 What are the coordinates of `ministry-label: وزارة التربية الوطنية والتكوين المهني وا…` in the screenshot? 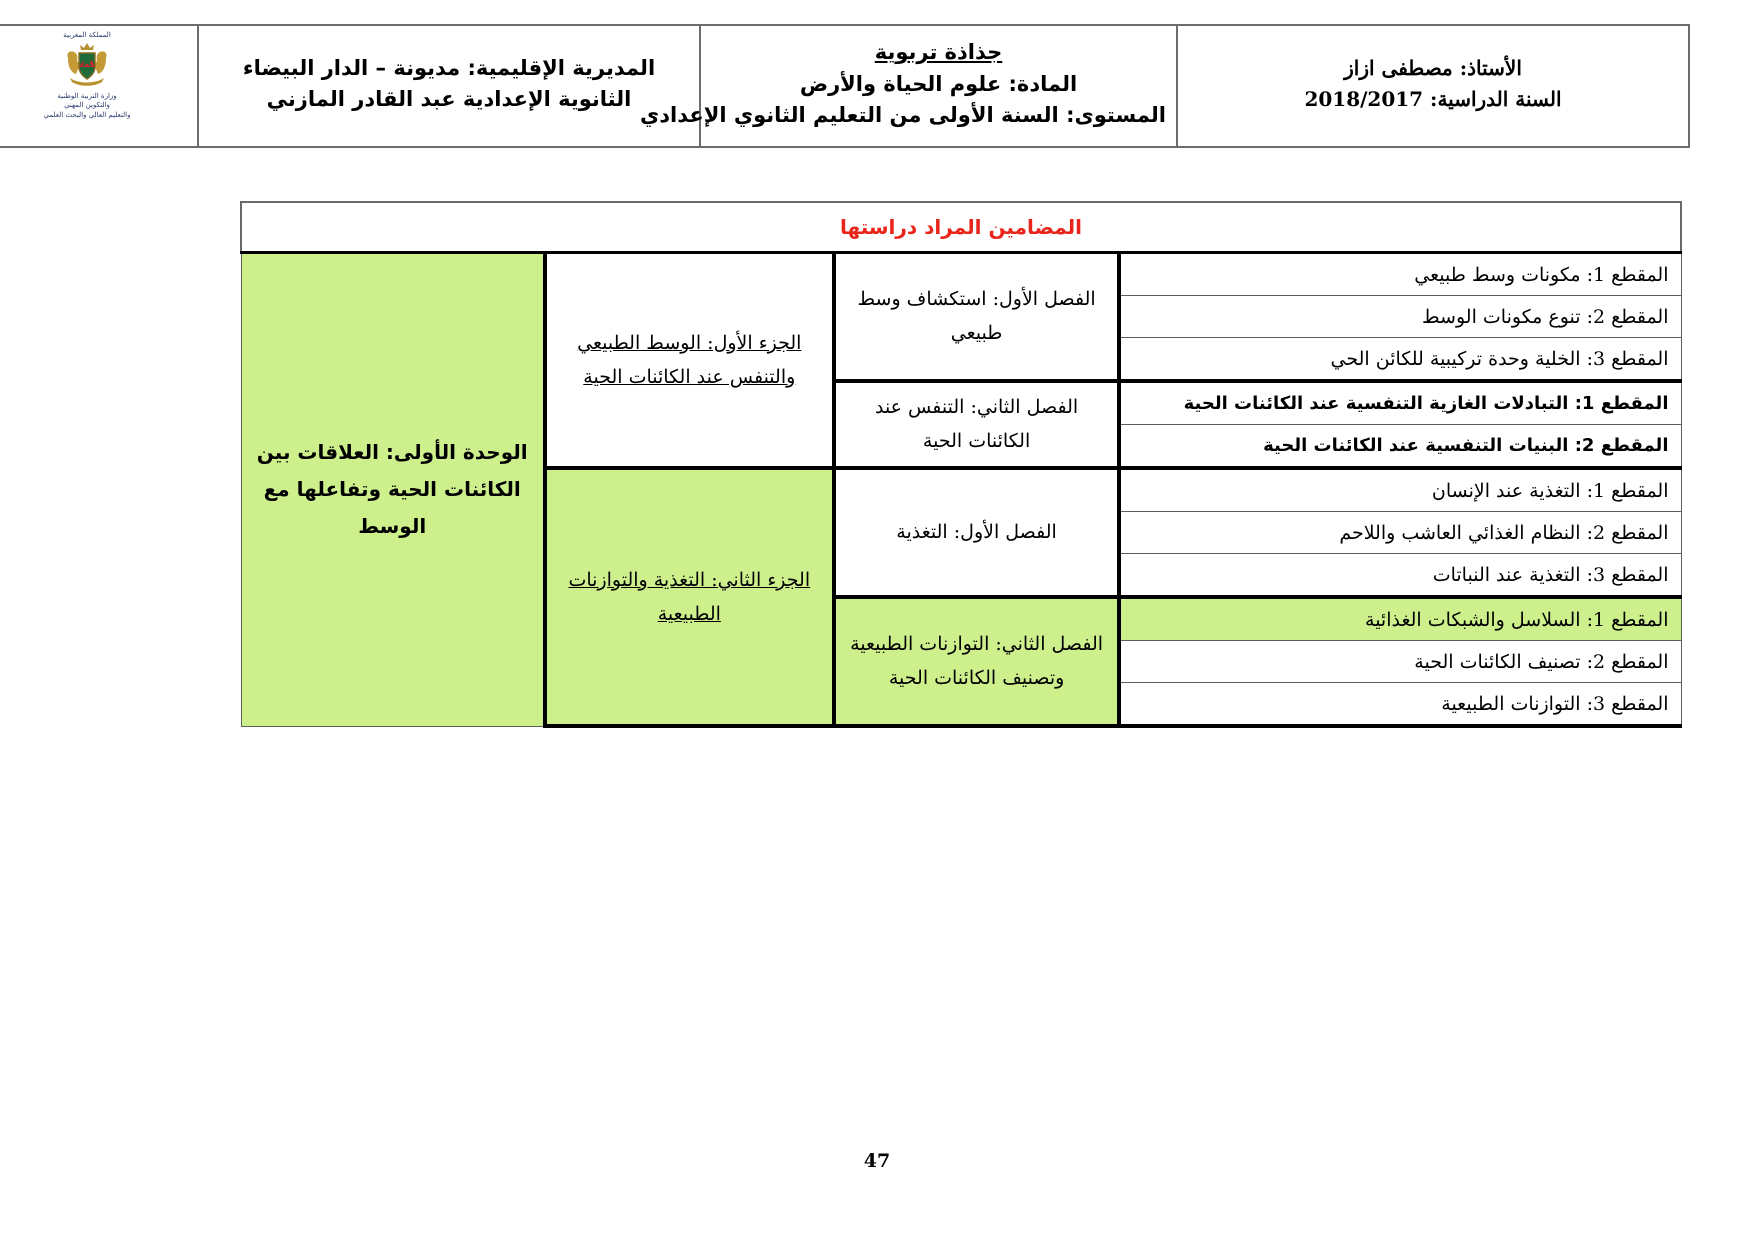 It's located at (87, 106).